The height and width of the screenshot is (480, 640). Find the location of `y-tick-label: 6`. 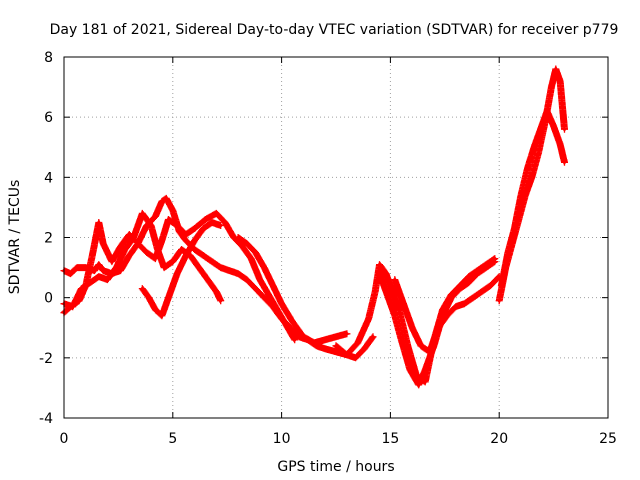

y-tick-label: 6 is located at coordinates (48, 118).